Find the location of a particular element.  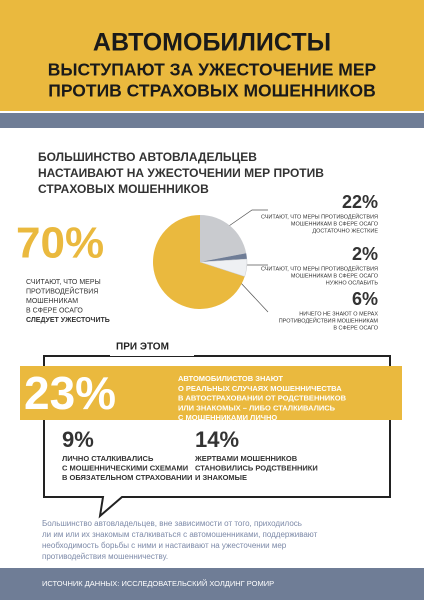

stat-text: И ЗНАКОМЫЕ is located at coordinates (221, 477).